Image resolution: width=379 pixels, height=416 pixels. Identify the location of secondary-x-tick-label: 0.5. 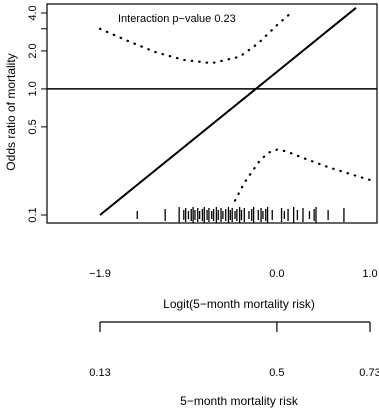
(276, 373).